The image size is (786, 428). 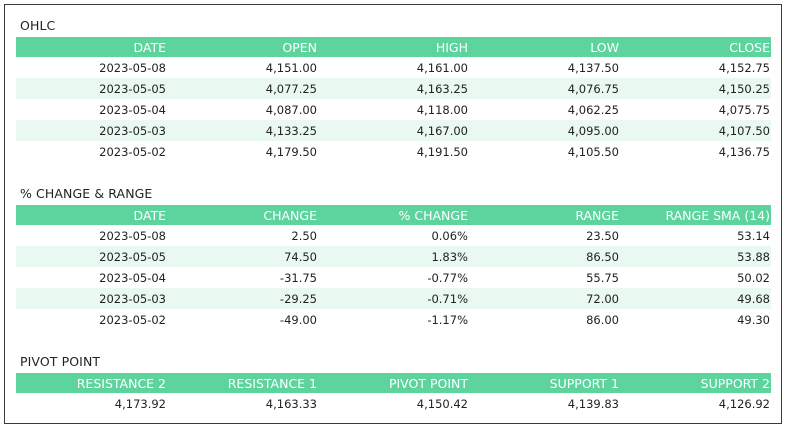 What do you see at coordinates (447, 277) in the screenshot?
I see `change-percent: -0.77%` at bounding box center [447, 277].